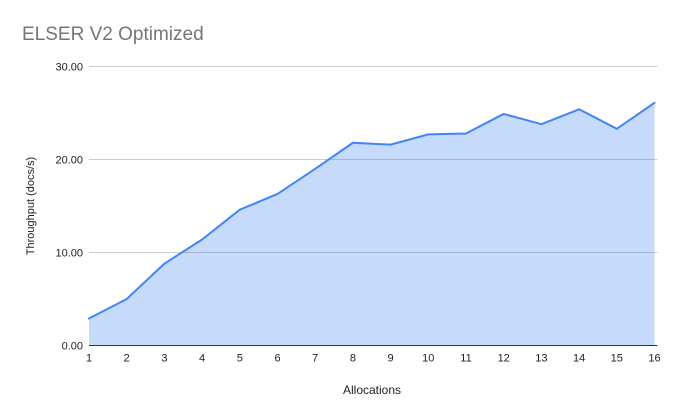 This screenshot has width=677, height=419. Describe the element at coordinates (617, 359) in the screenshot. I see `x-tick-label: 15` at that location.